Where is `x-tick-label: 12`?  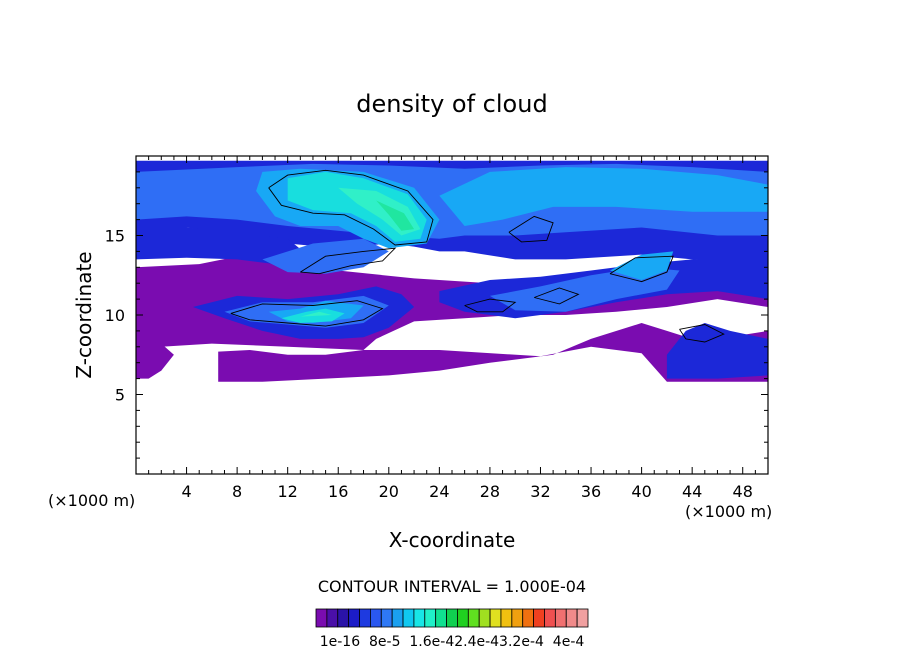
x-tick-label: 12 is located at coordinates (288, 491).